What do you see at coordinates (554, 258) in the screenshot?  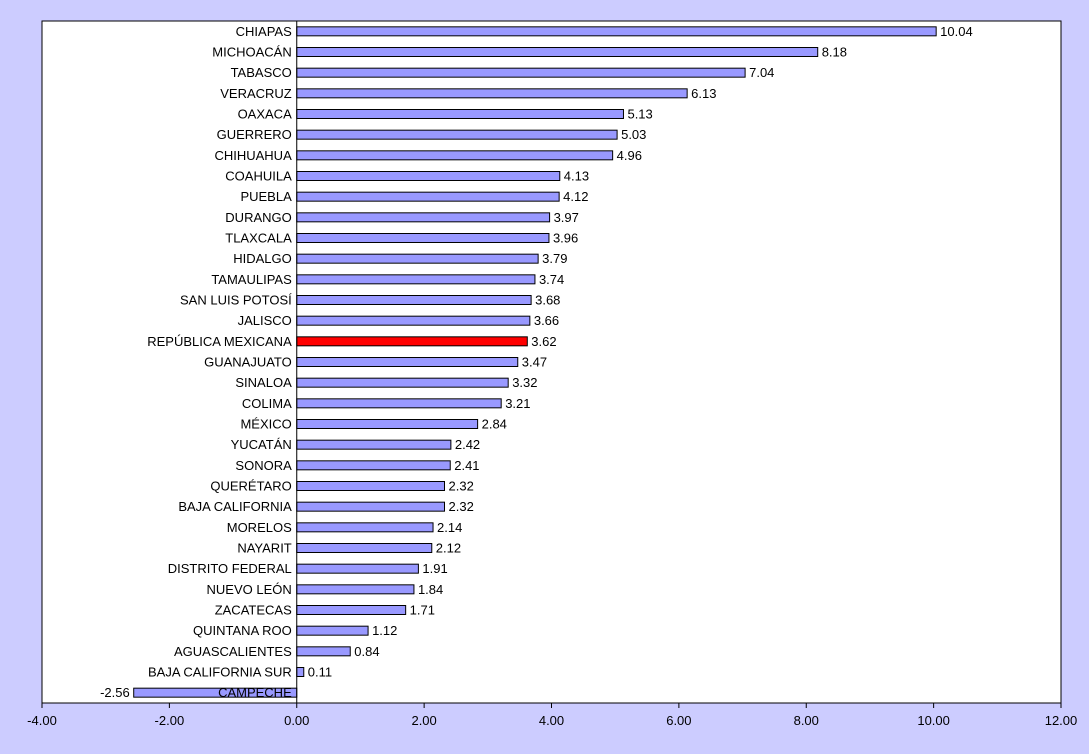 I see `value-label: 3.79` at bounding box center [554, 258].